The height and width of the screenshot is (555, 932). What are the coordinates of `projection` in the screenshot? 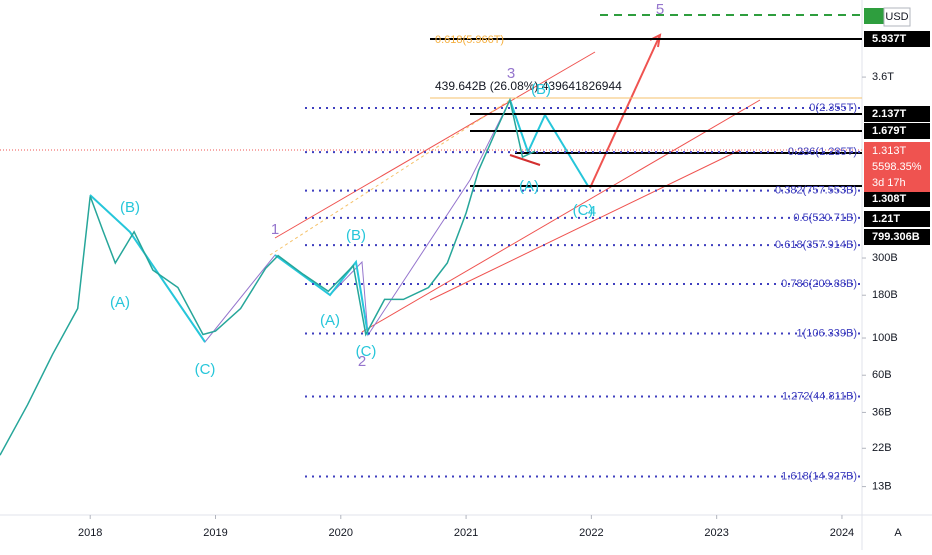 It's located at (625, 111).